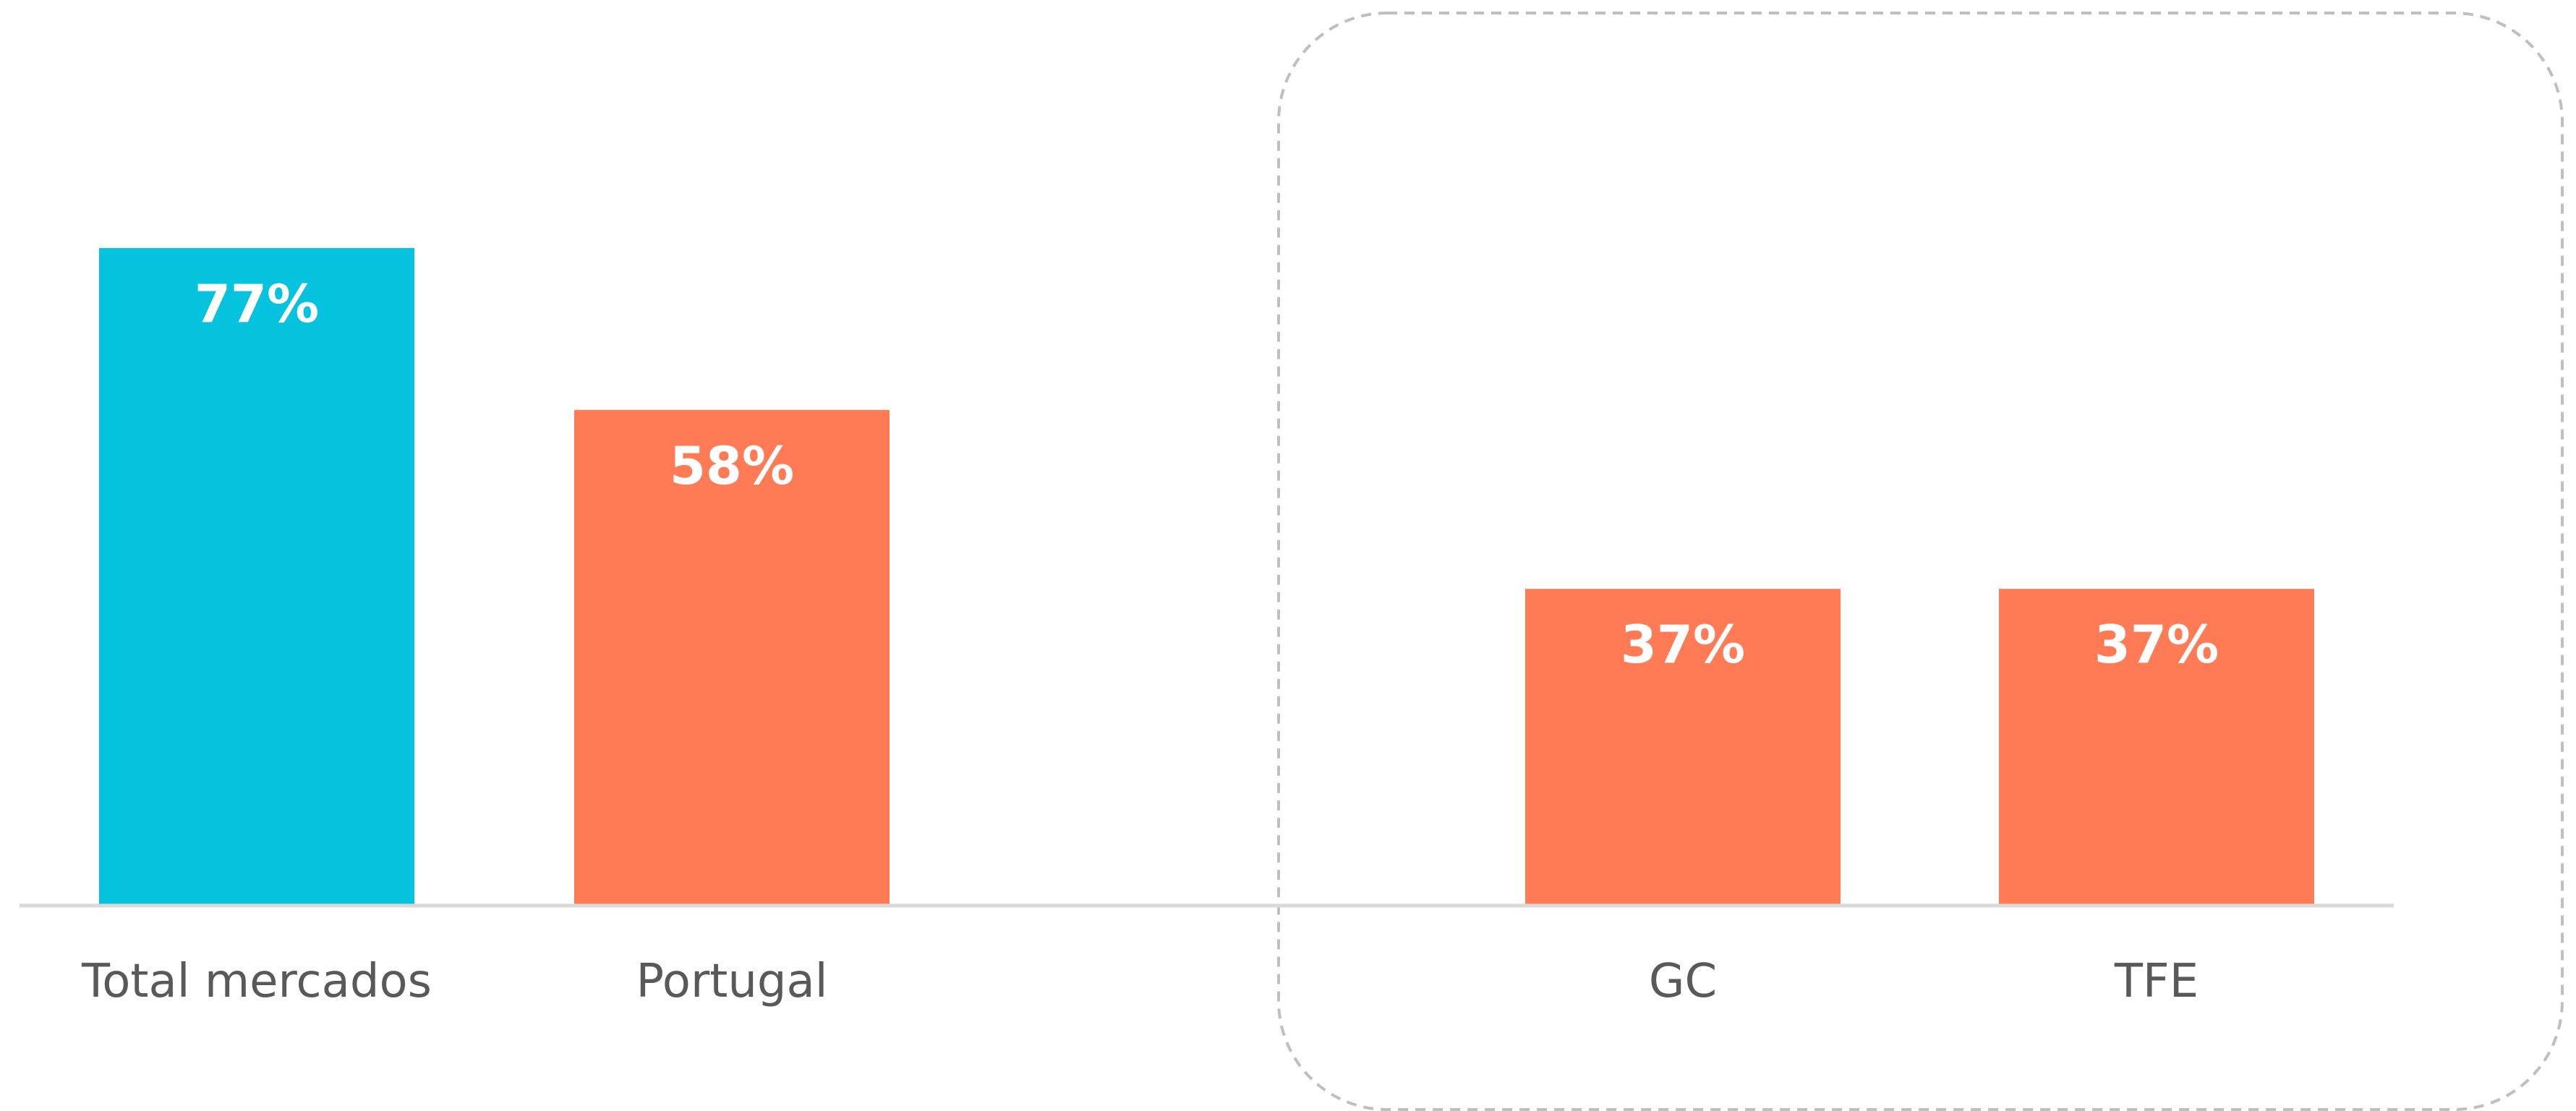  I want to click on value-label-portugal: 58%, so click(732, 465).